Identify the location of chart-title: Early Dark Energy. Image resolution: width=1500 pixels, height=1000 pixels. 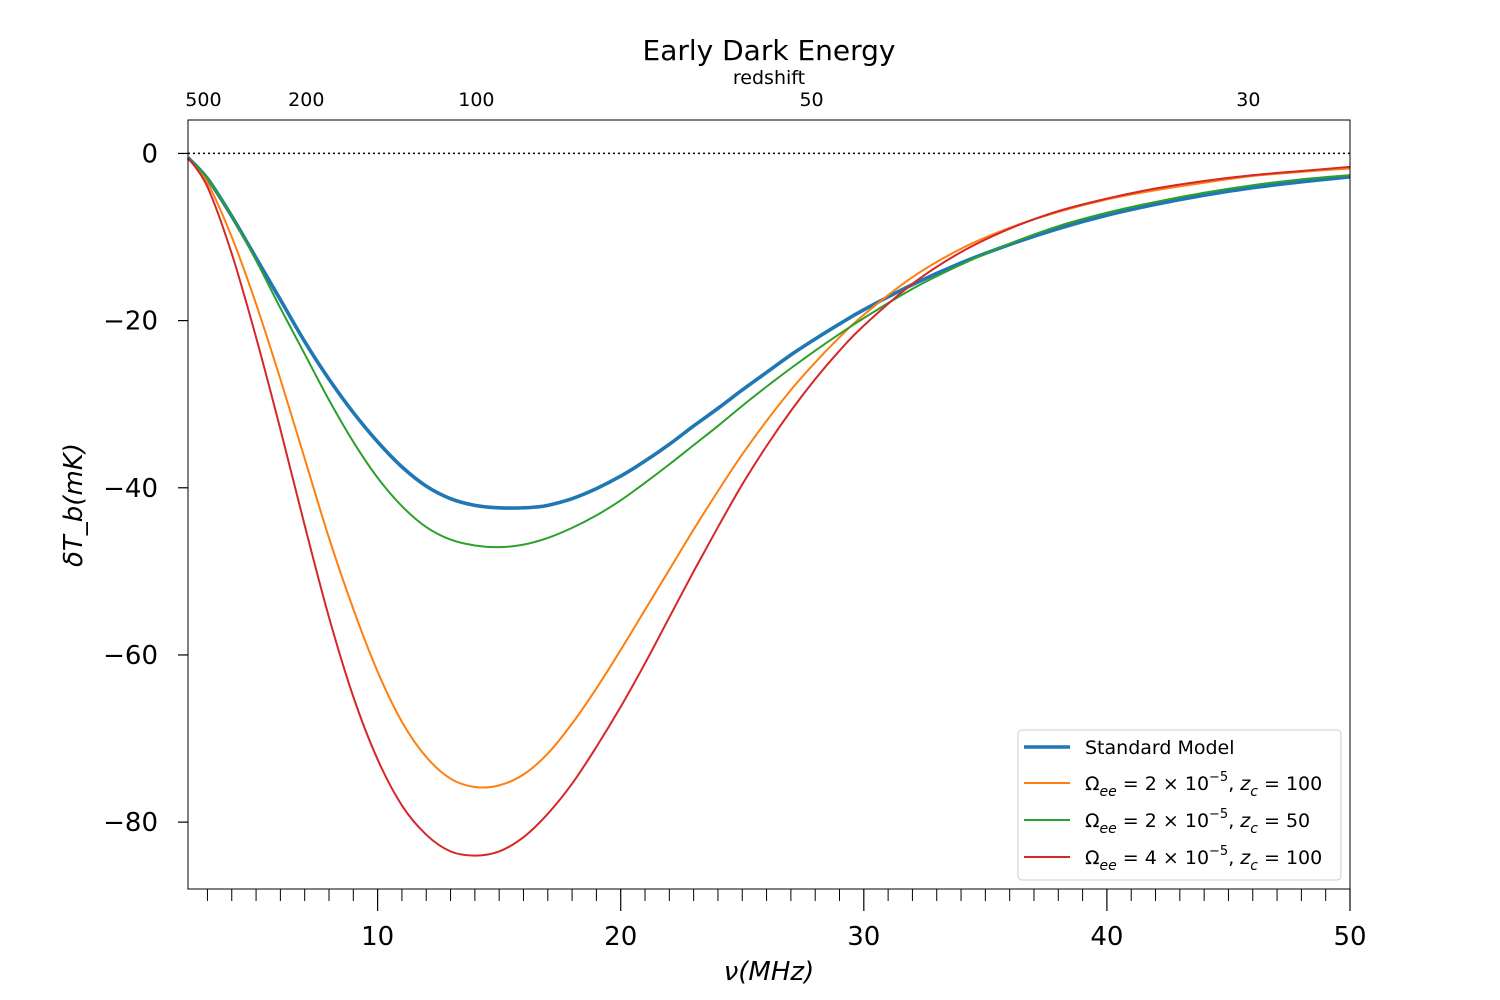
(769, 50).